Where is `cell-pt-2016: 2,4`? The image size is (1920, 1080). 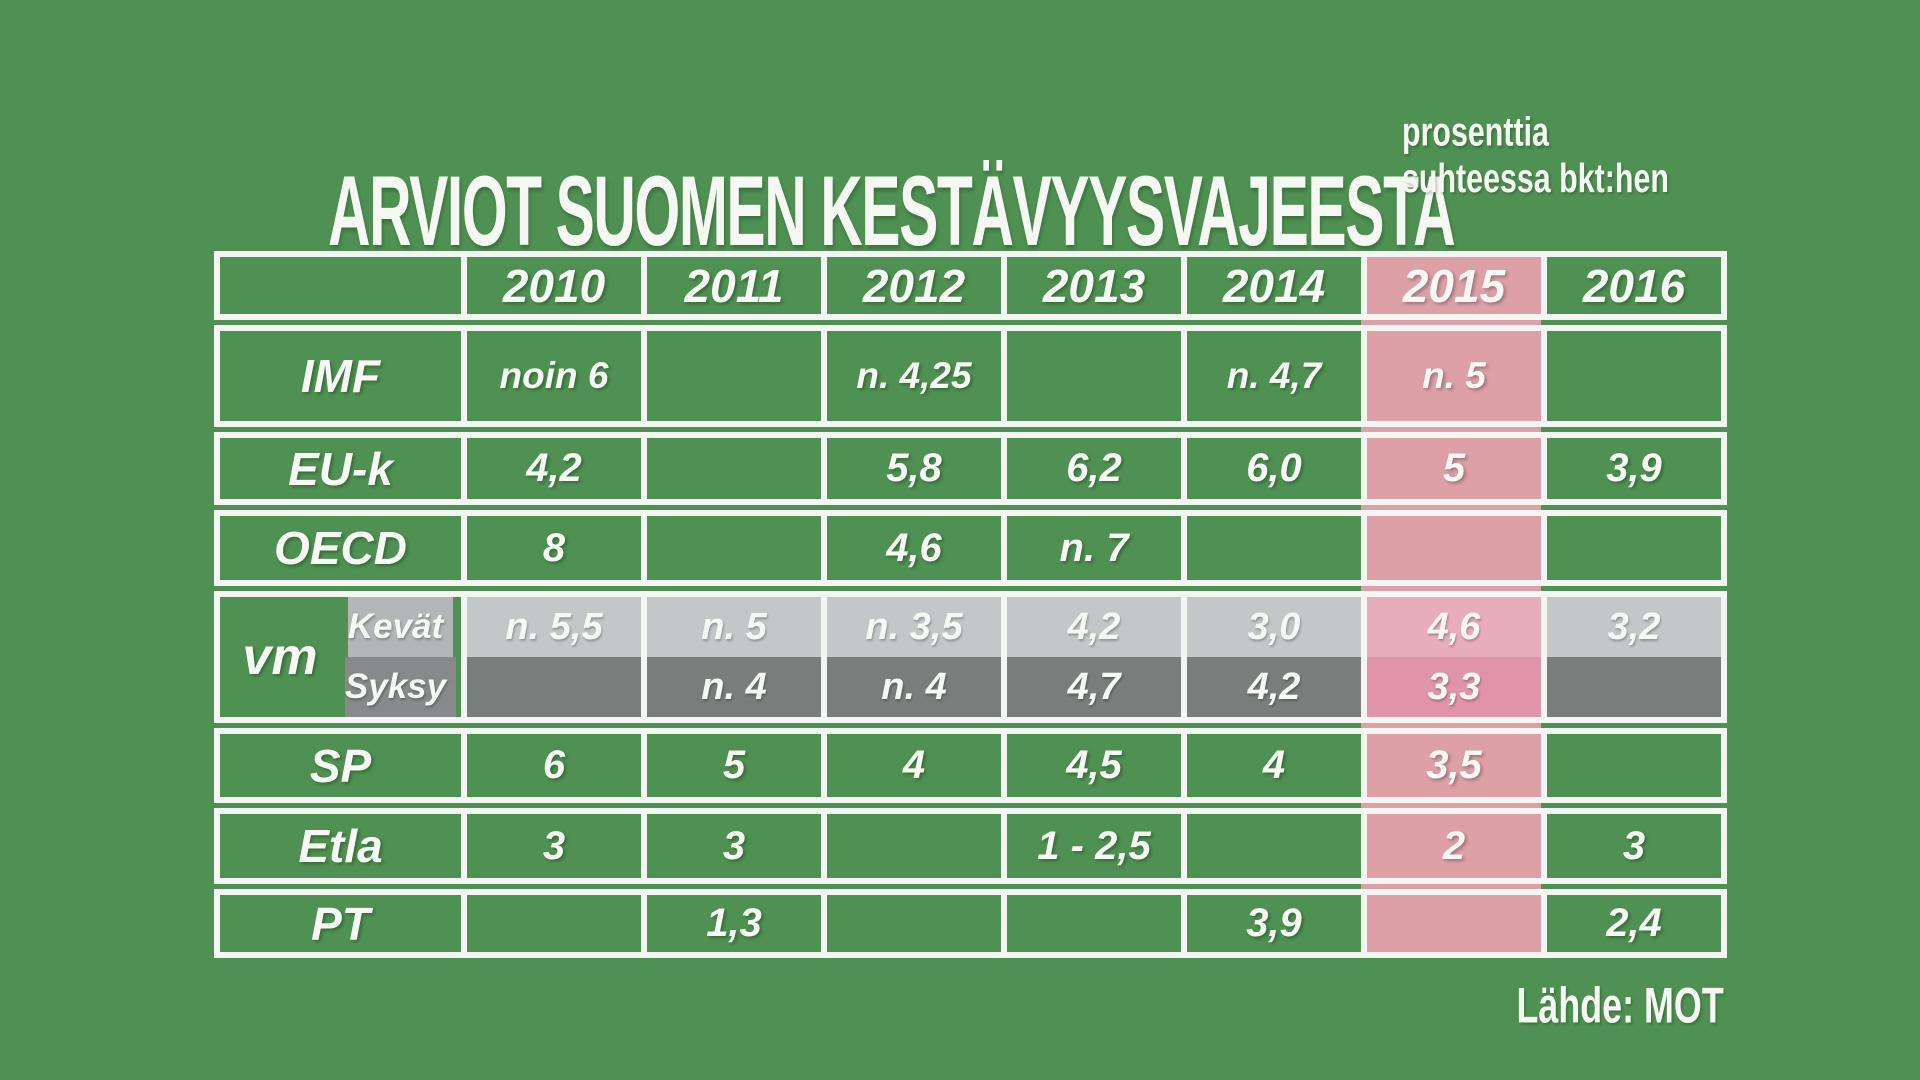 cell-pt-2016: 2,4 is located at coordinates (1631, 923).